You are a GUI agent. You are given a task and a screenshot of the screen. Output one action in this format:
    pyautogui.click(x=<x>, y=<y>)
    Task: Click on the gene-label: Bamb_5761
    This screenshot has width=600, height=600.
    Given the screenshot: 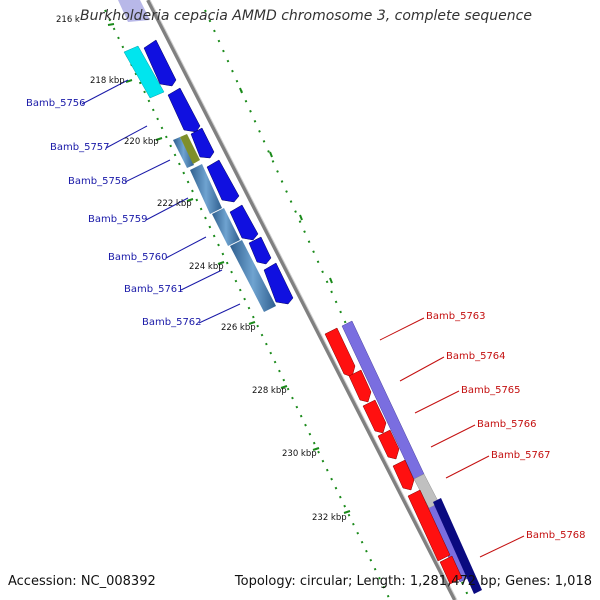 What is the action you would take?
    pyautogui.click(x=154, y=289)
    